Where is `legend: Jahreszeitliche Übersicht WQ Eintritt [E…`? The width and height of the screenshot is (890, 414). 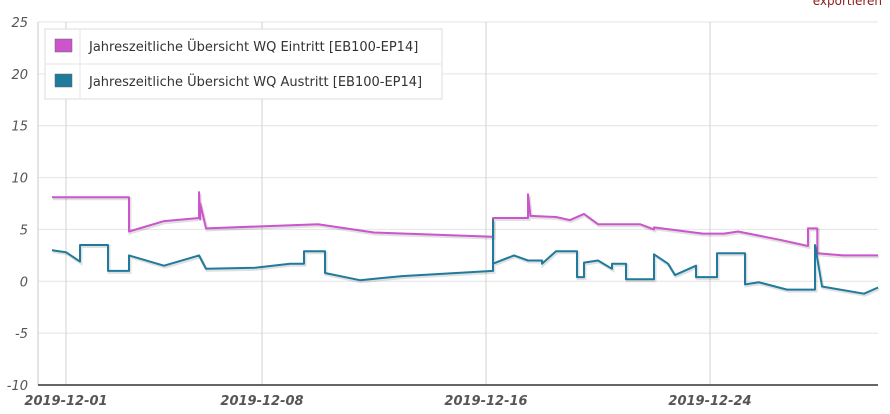
legend: Jahreszeitliche Übersicht WQ Eintritt [E… is located at coordinates (243, 64).